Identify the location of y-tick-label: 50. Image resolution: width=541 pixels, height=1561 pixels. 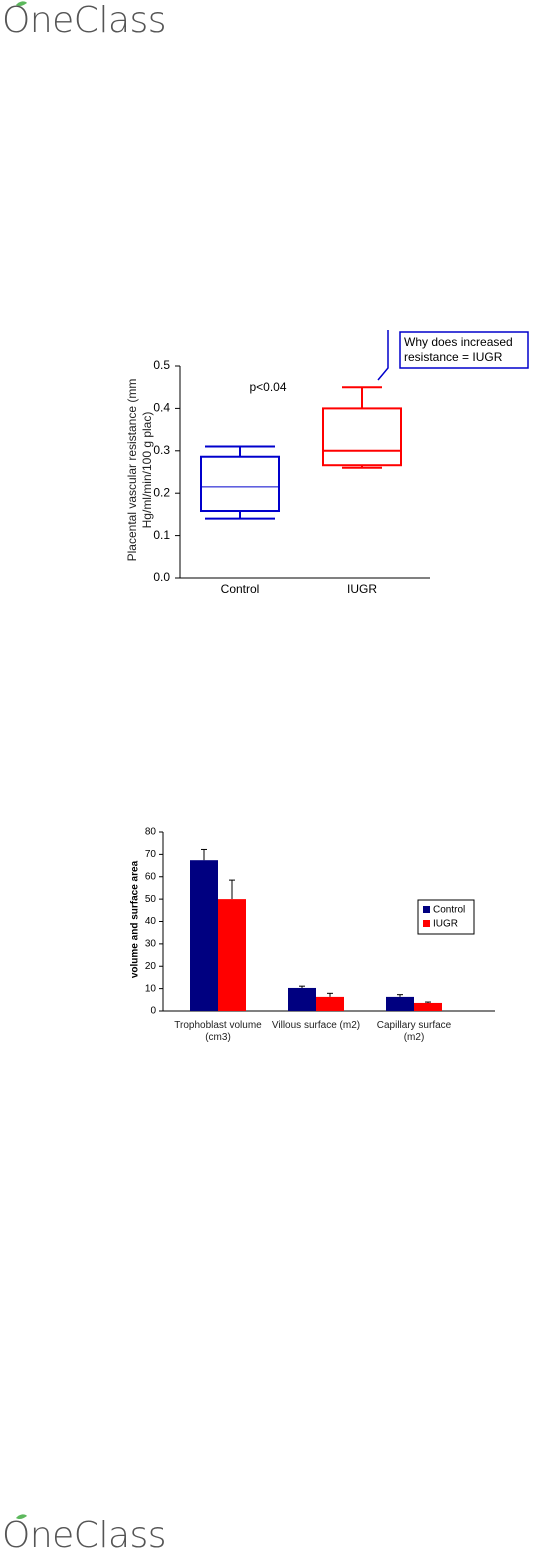
(151, 899).